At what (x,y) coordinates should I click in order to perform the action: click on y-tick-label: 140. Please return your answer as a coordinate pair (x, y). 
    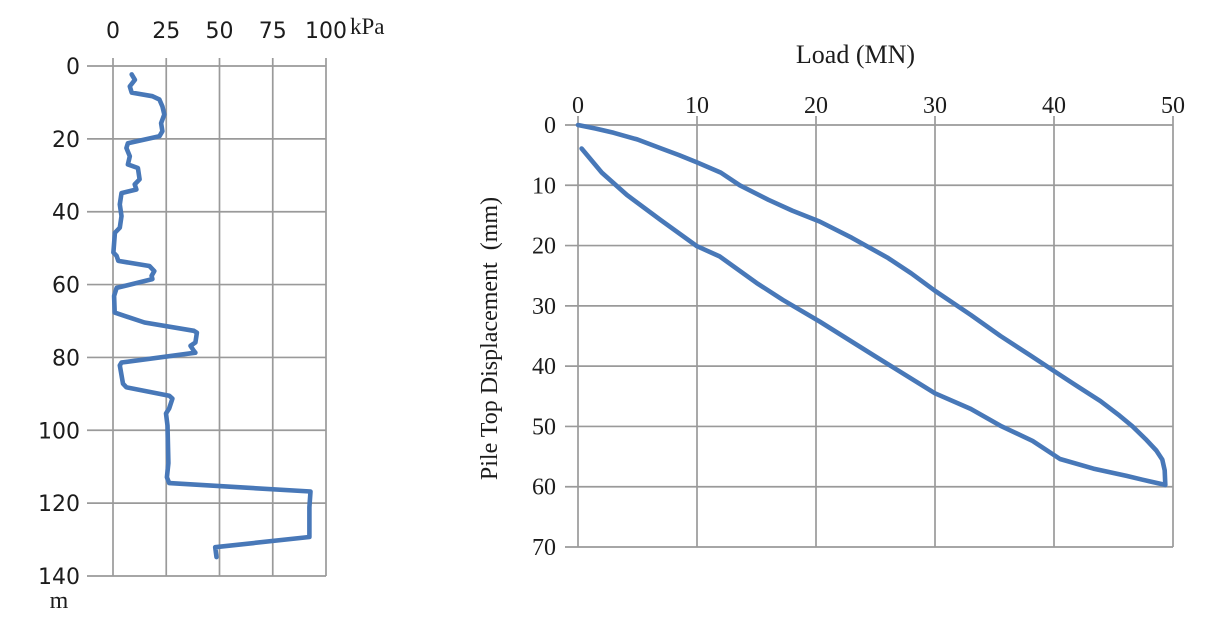
    Looking at the image, I should click on (59, 577).